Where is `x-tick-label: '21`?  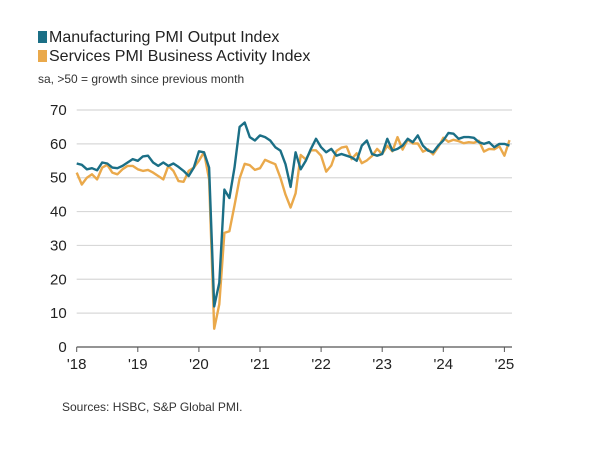
x-tick-label: '21 is located at coordinates (260, 364).